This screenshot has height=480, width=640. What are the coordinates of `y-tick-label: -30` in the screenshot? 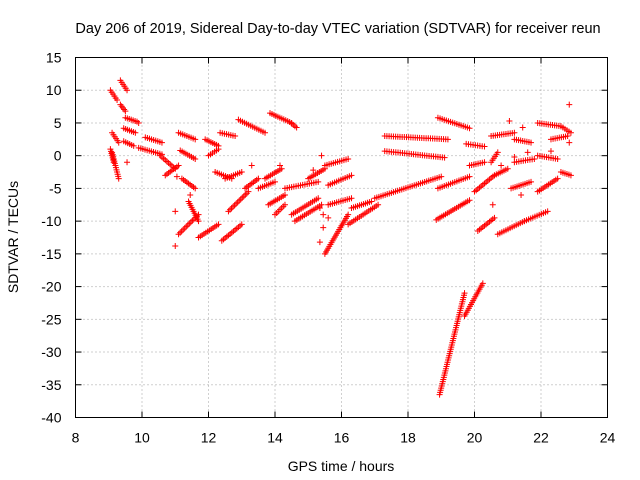 It's located at (51, 352).